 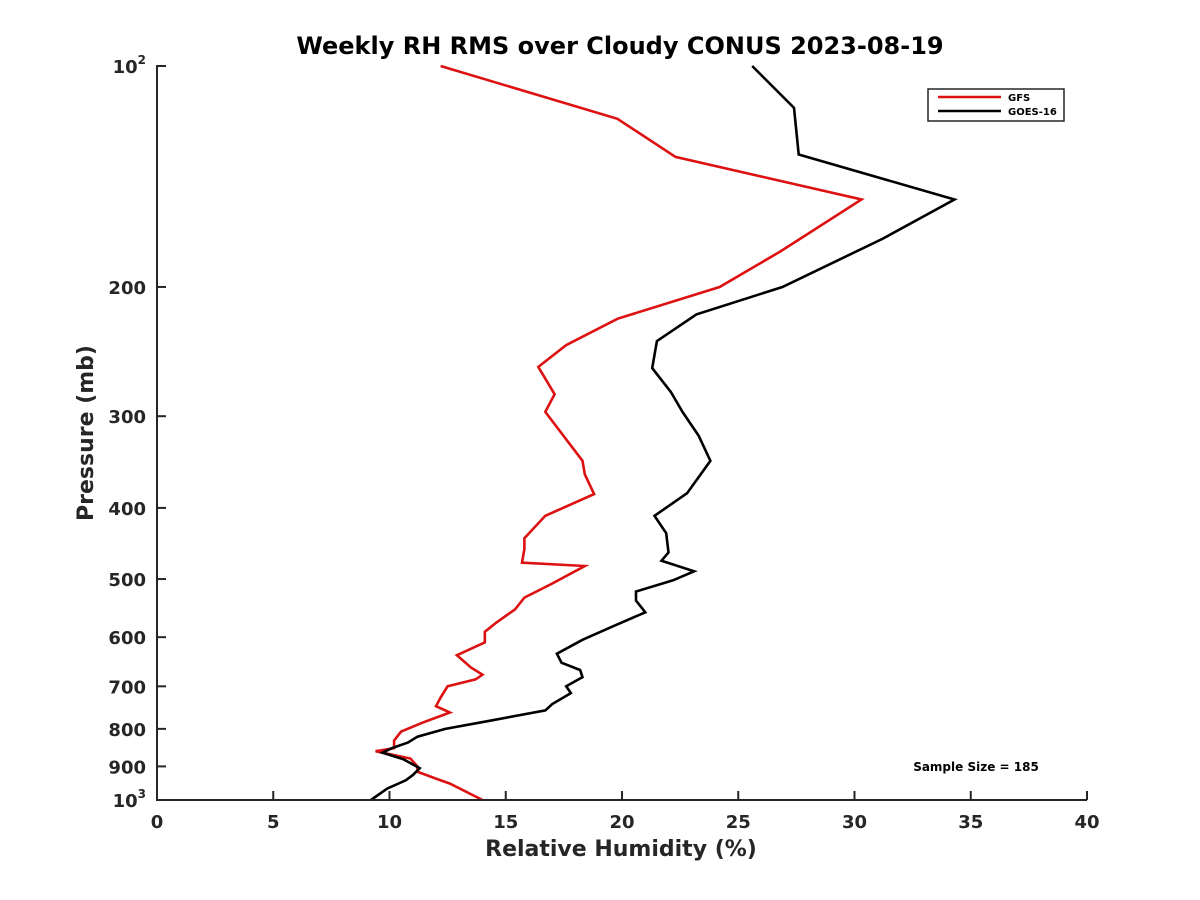 I want to click on y-tick-label: 300, so click(x=127, y=417).